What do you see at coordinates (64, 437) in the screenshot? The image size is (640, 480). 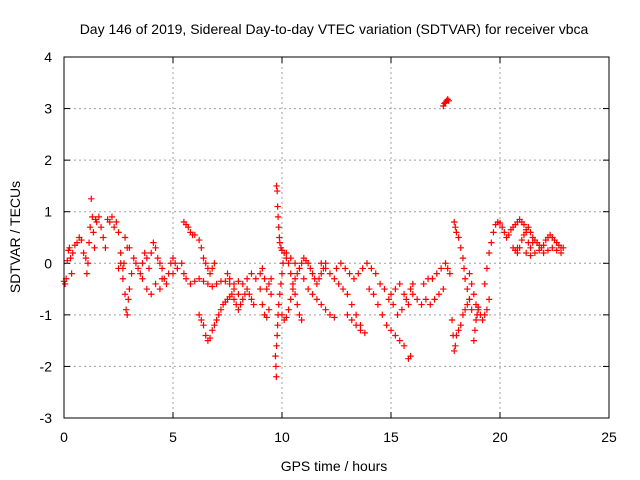 I see `x-tick-label: 0` at bounding box center [64, 437].